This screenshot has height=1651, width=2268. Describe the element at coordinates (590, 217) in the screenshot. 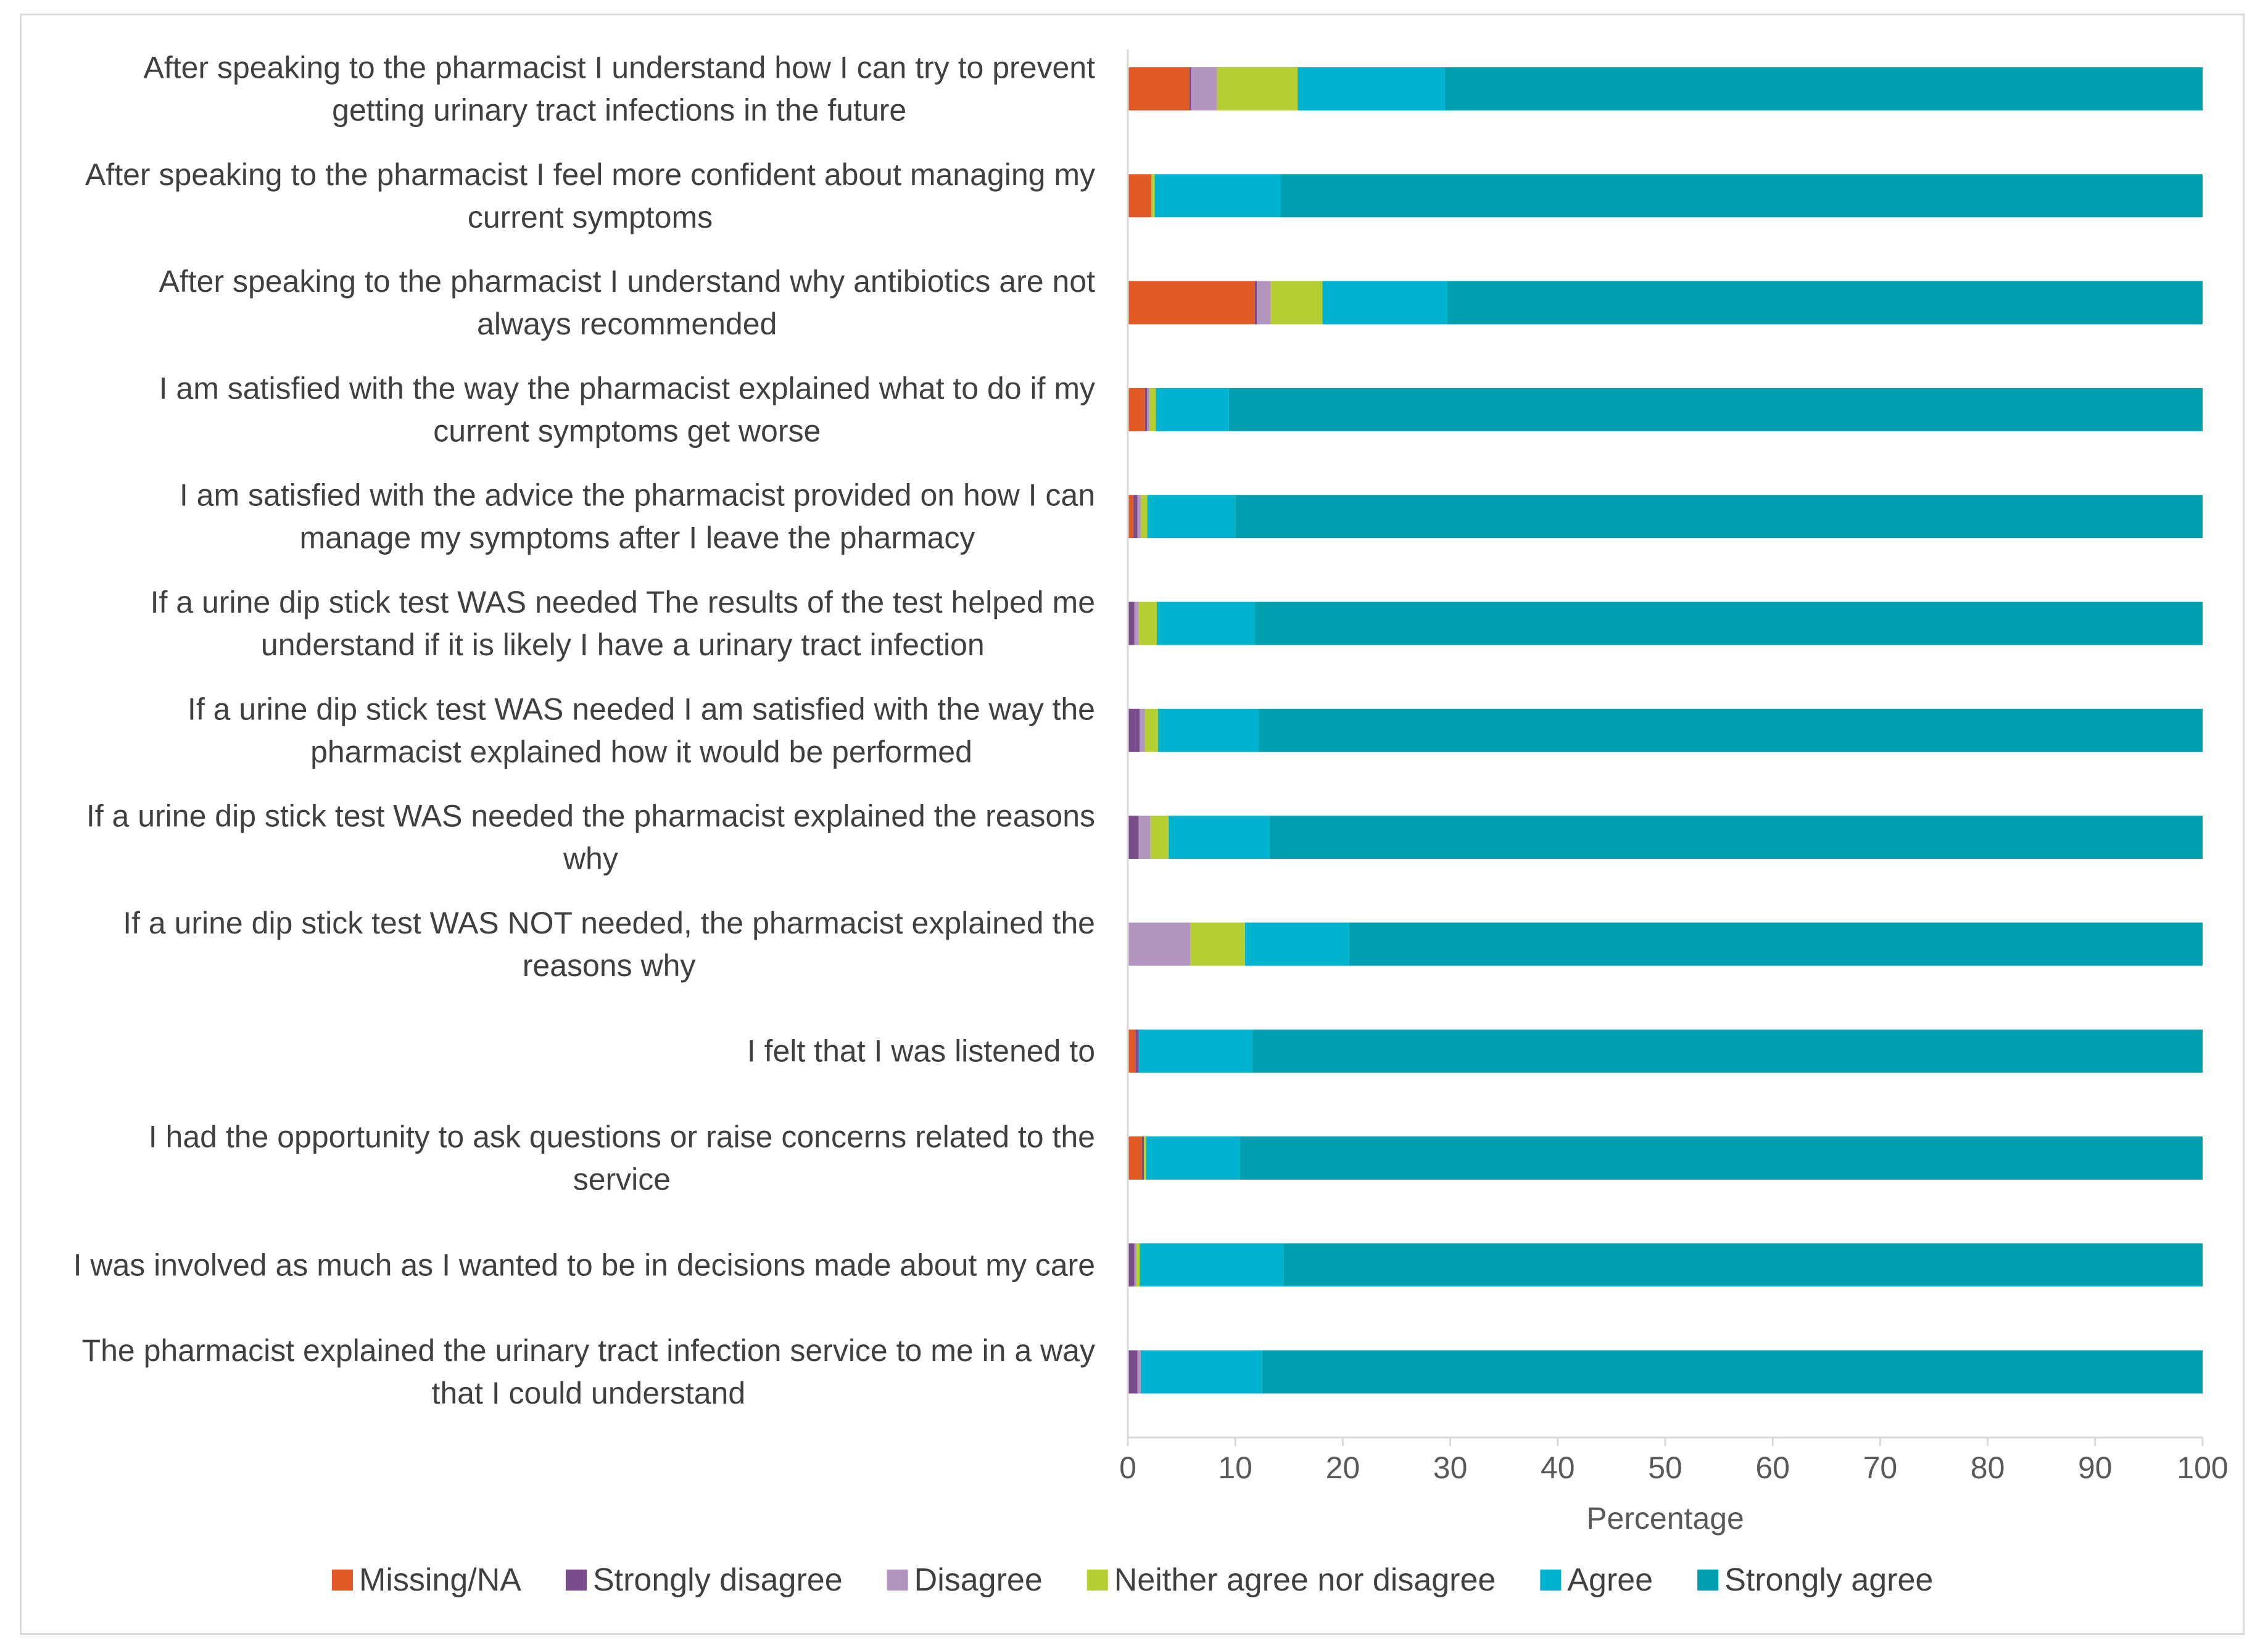

I see `category-label-1-line-1: current symptoms` at that location.